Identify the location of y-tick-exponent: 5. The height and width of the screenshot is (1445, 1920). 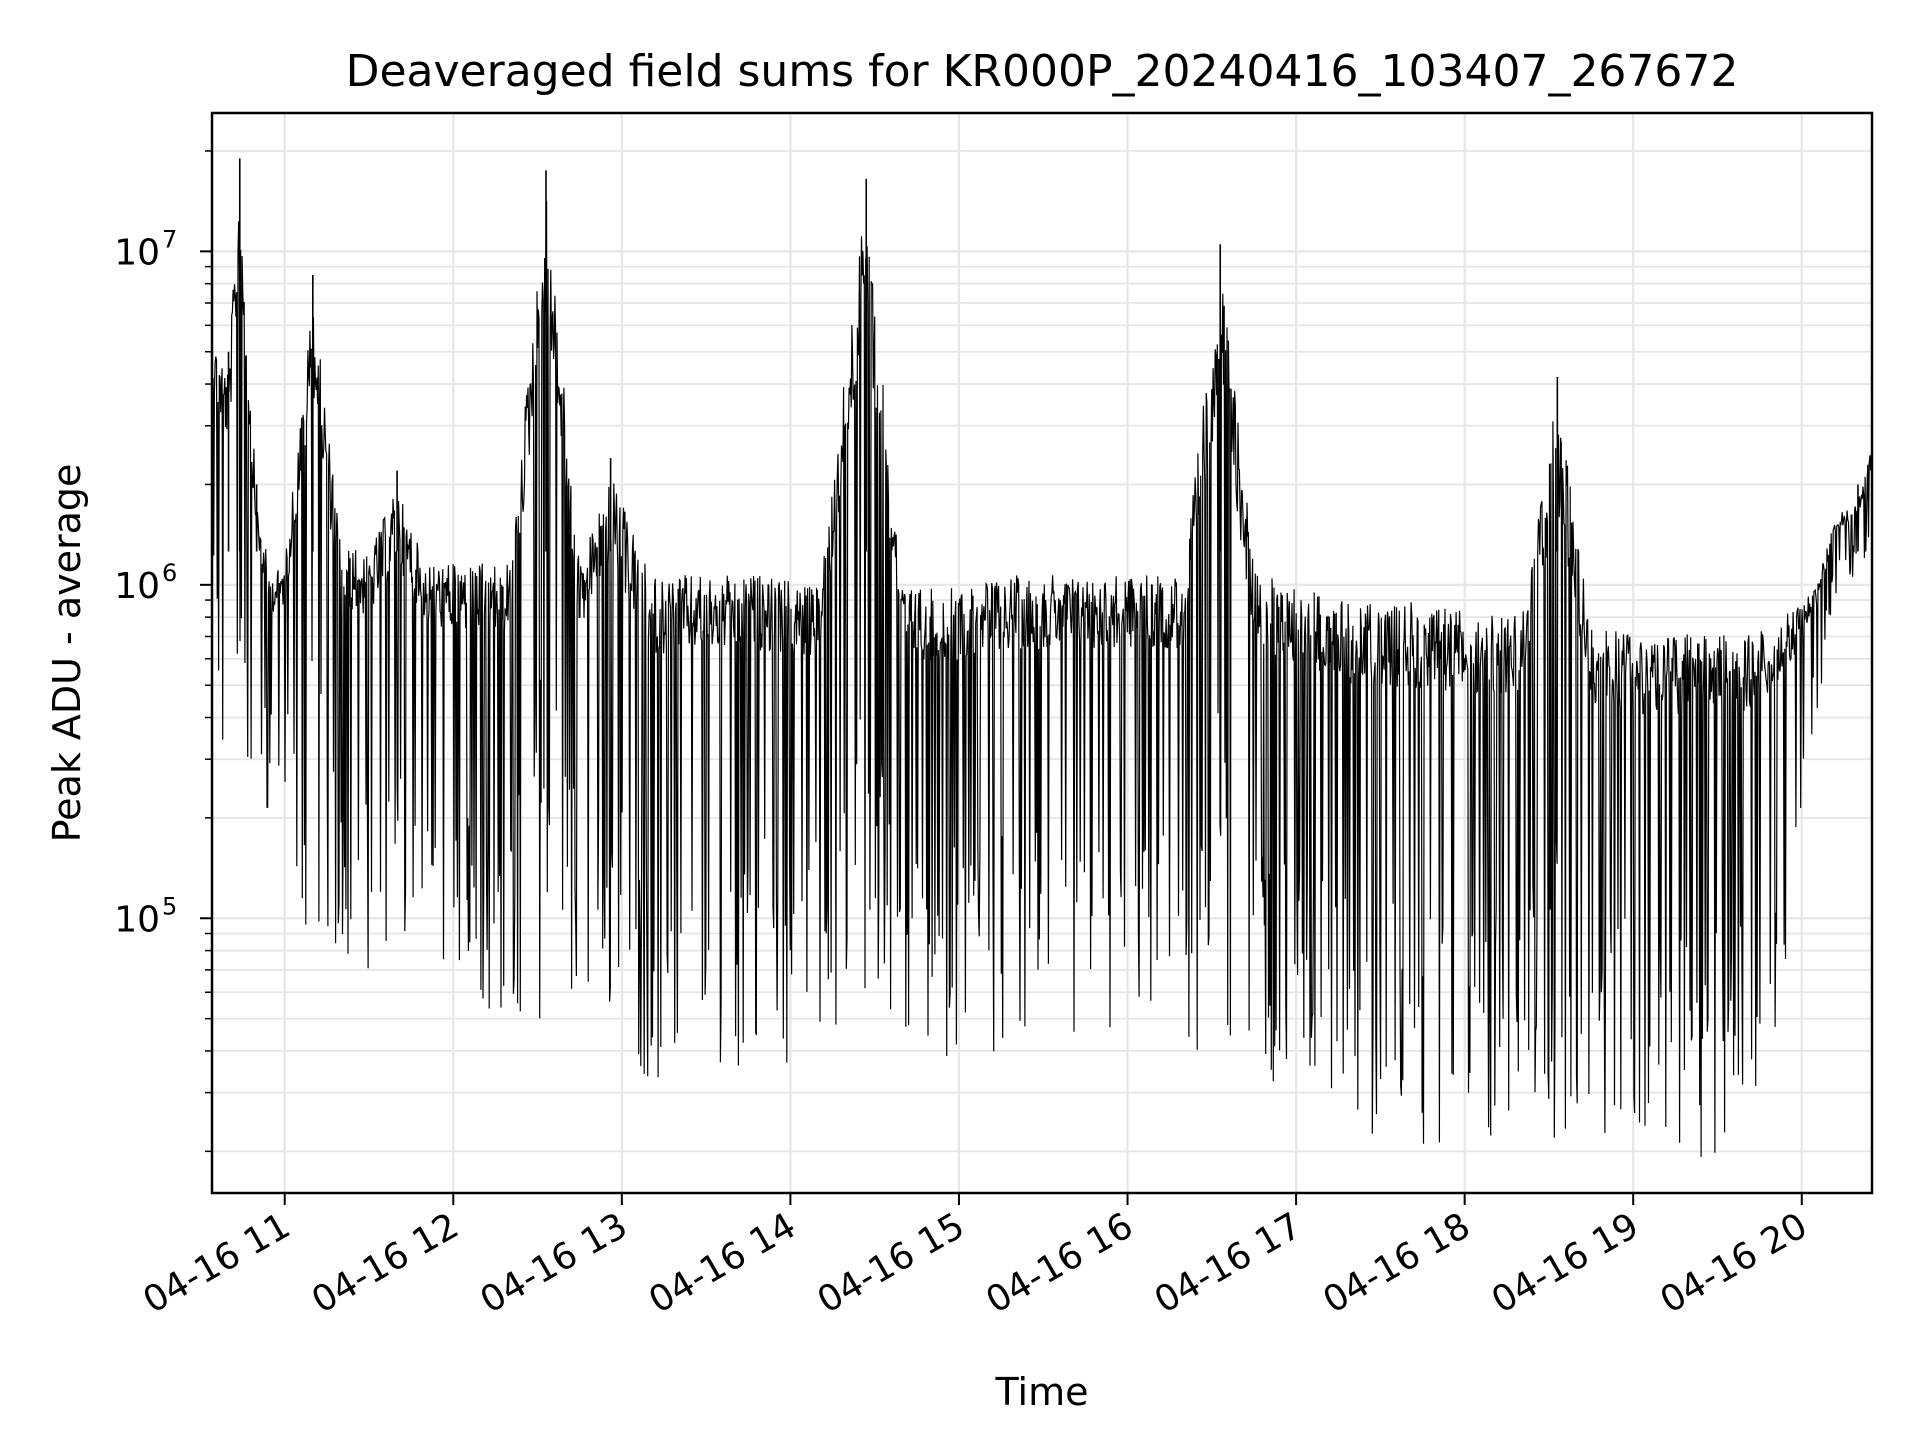
(169, 906).